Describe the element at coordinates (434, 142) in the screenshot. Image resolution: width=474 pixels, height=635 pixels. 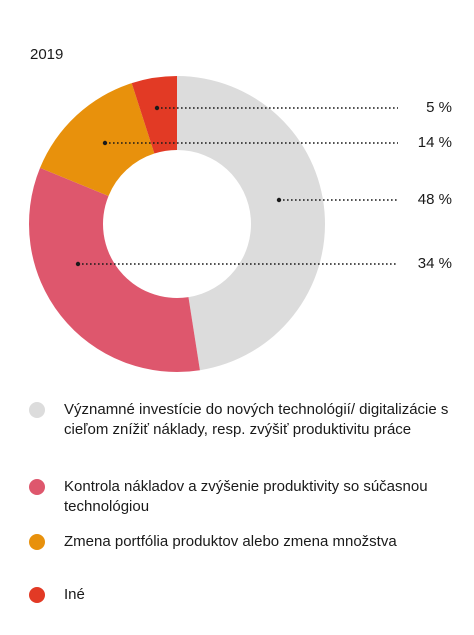
I see `percent-label: 14 %` at that location.